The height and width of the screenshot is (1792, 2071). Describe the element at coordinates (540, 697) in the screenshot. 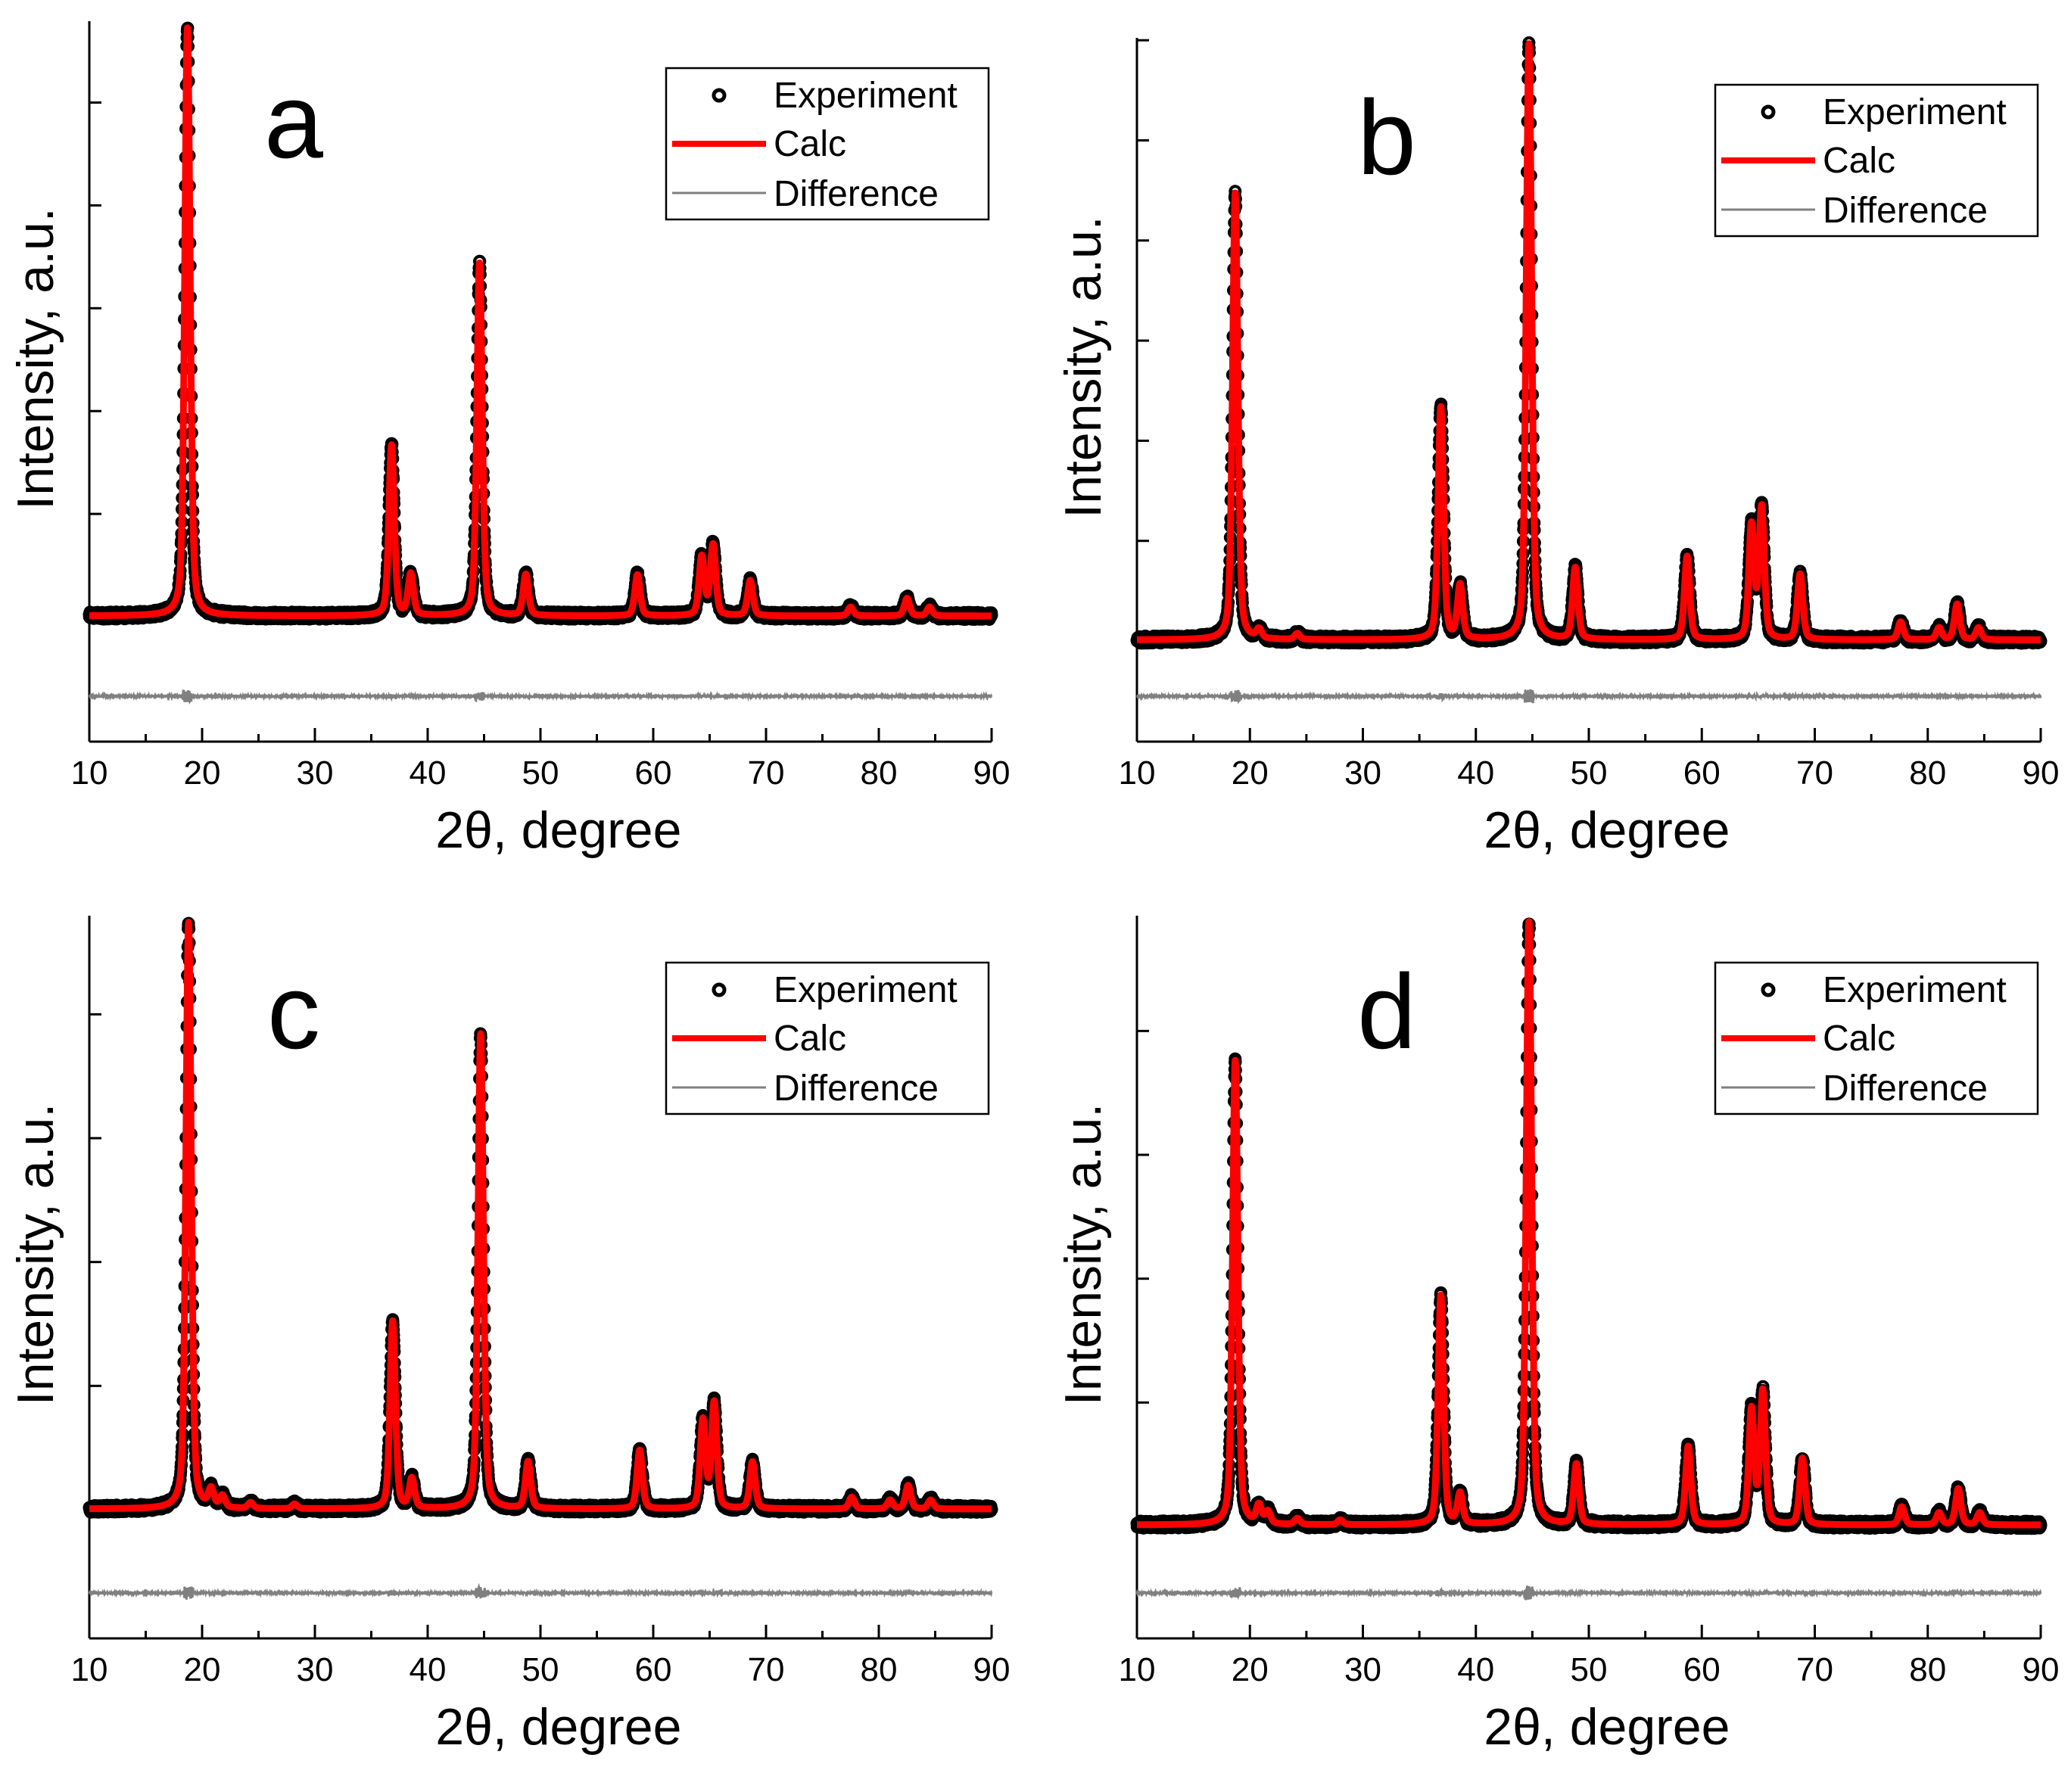

I see `series-difference` at that location.